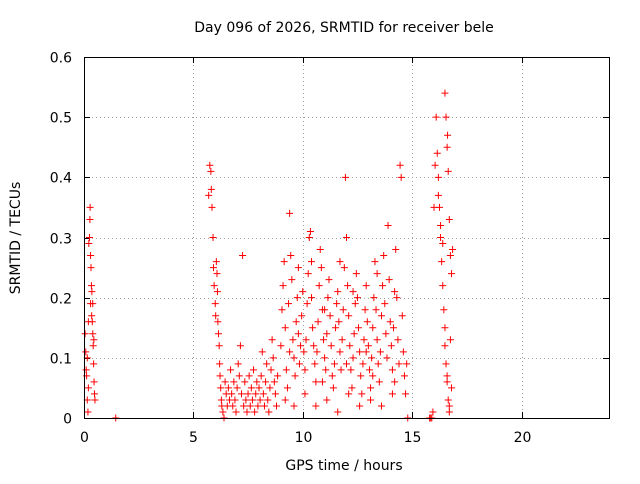 This screenshot has height=484, width=640. What do you see at coordinates (61, 119) in the screenshot?
I see `y-tick-label: 0.5` at bounding box center [61, 119].